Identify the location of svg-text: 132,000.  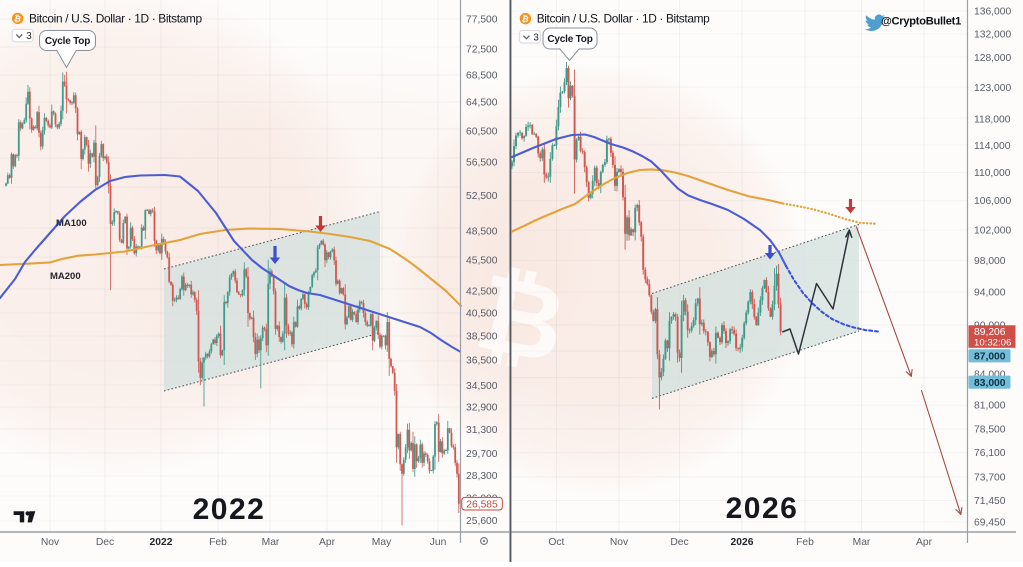
(992, 34).